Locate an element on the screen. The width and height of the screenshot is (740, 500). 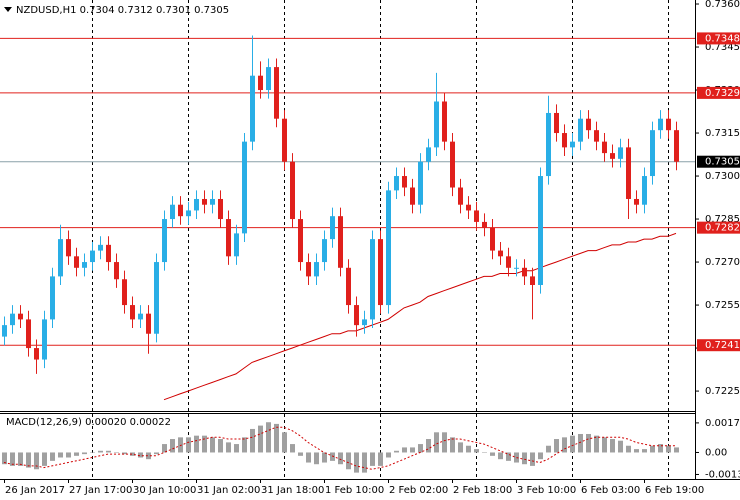
y-tick-label: 0.7345 is located at coordinates (722, 47).